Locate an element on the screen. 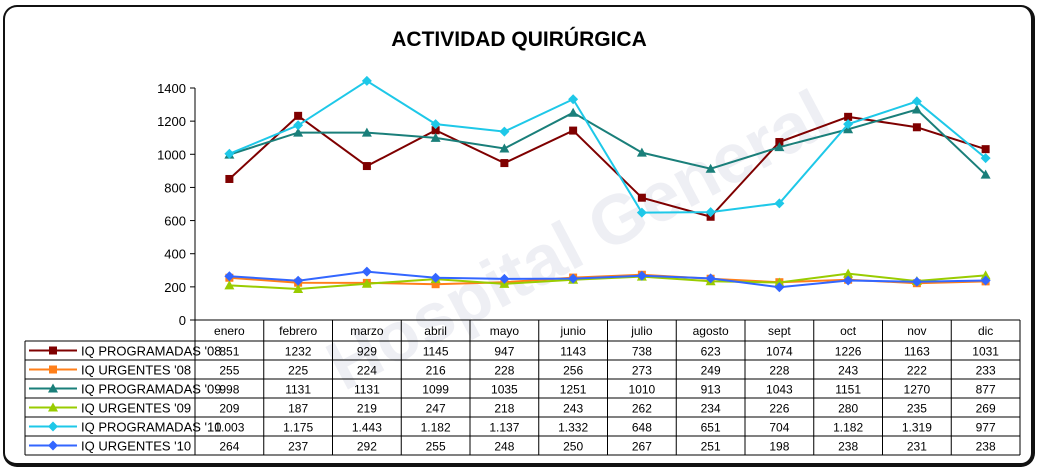 Image resolution: width=1038 pixels, height=471 pixels. y-tick-label: 400 is located at coordinates (175, 254).